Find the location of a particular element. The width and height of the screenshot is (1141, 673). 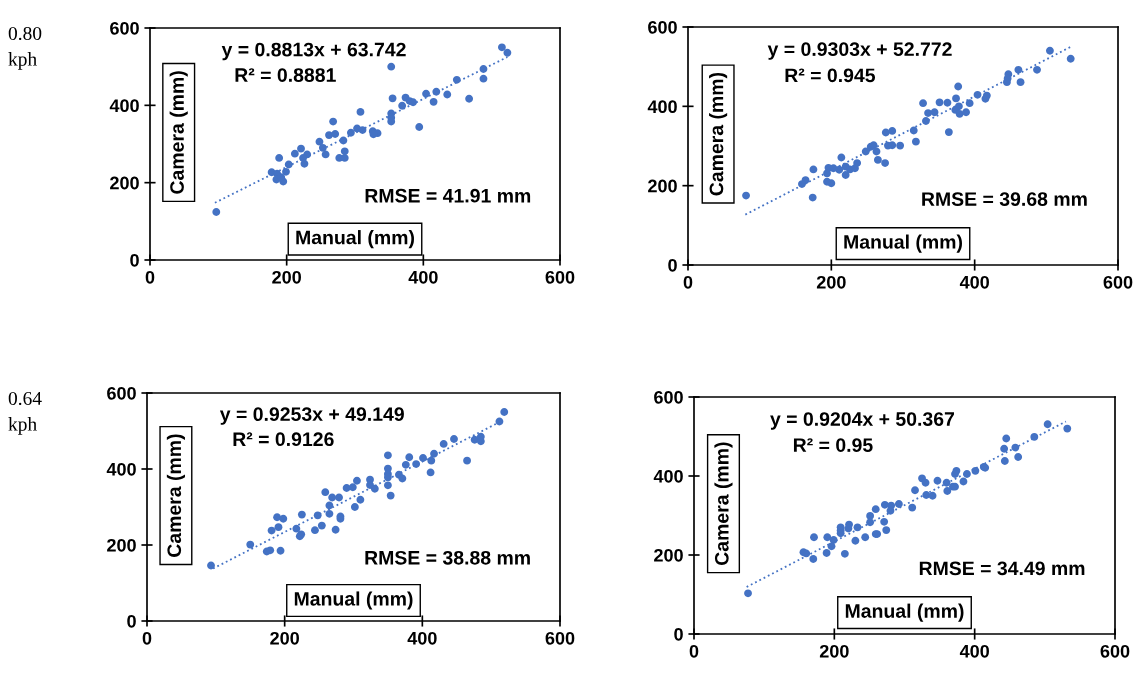

annotation: R² = 0.945 is located at coordinates (830, 75).